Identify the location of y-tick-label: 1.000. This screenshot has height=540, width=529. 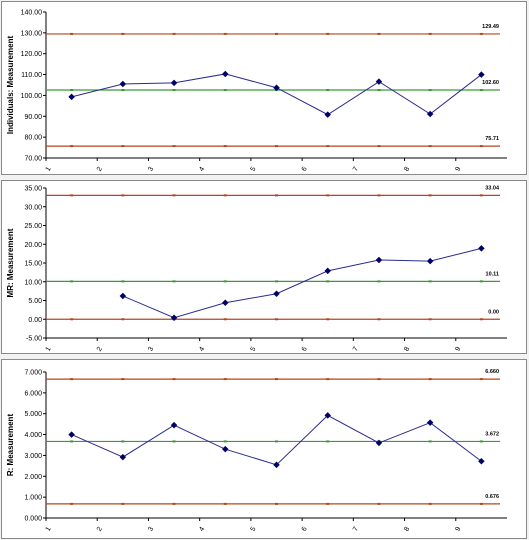
(33, 498).